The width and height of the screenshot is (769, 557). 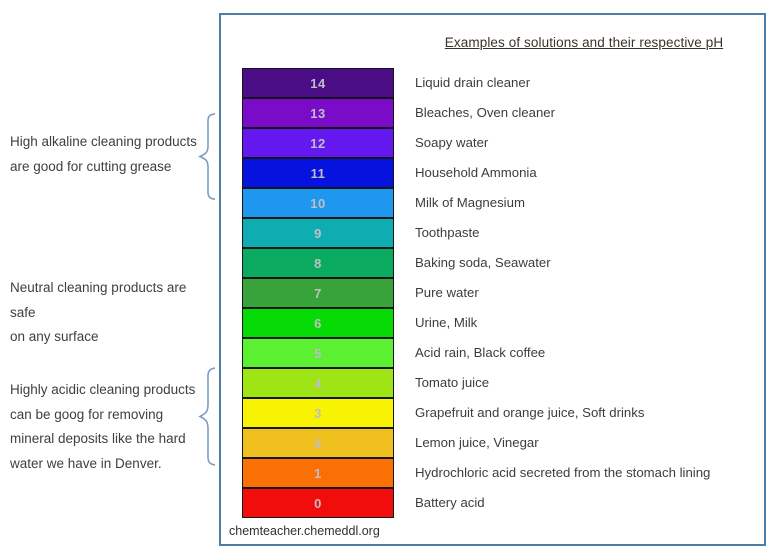 I want to click on ph-bar: 9, so click(x=318, y=233).